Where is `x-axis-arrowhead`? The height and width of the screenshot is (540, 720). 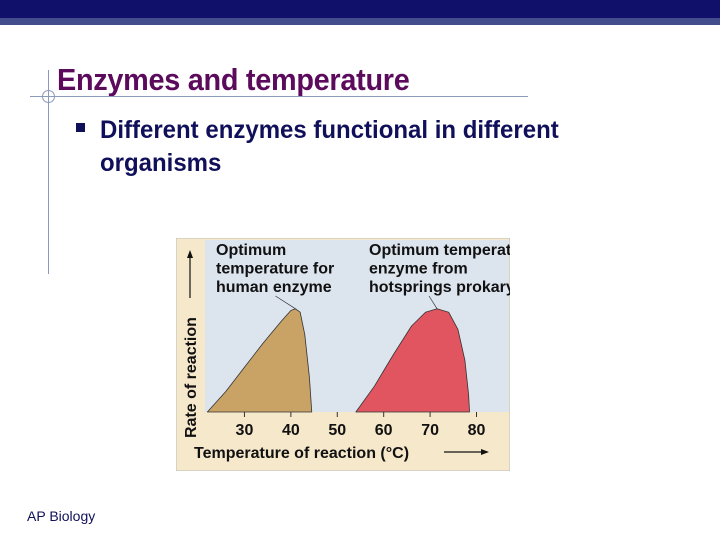
x-axis-arrowhead is located at coordinates (485, 452).